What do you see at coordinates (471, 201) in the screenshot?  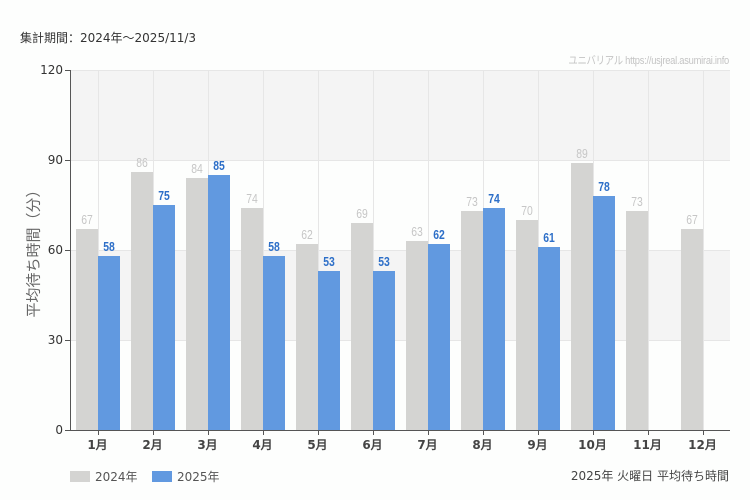 I see `bar-value-label: 73` at bounding box center [471, 201].